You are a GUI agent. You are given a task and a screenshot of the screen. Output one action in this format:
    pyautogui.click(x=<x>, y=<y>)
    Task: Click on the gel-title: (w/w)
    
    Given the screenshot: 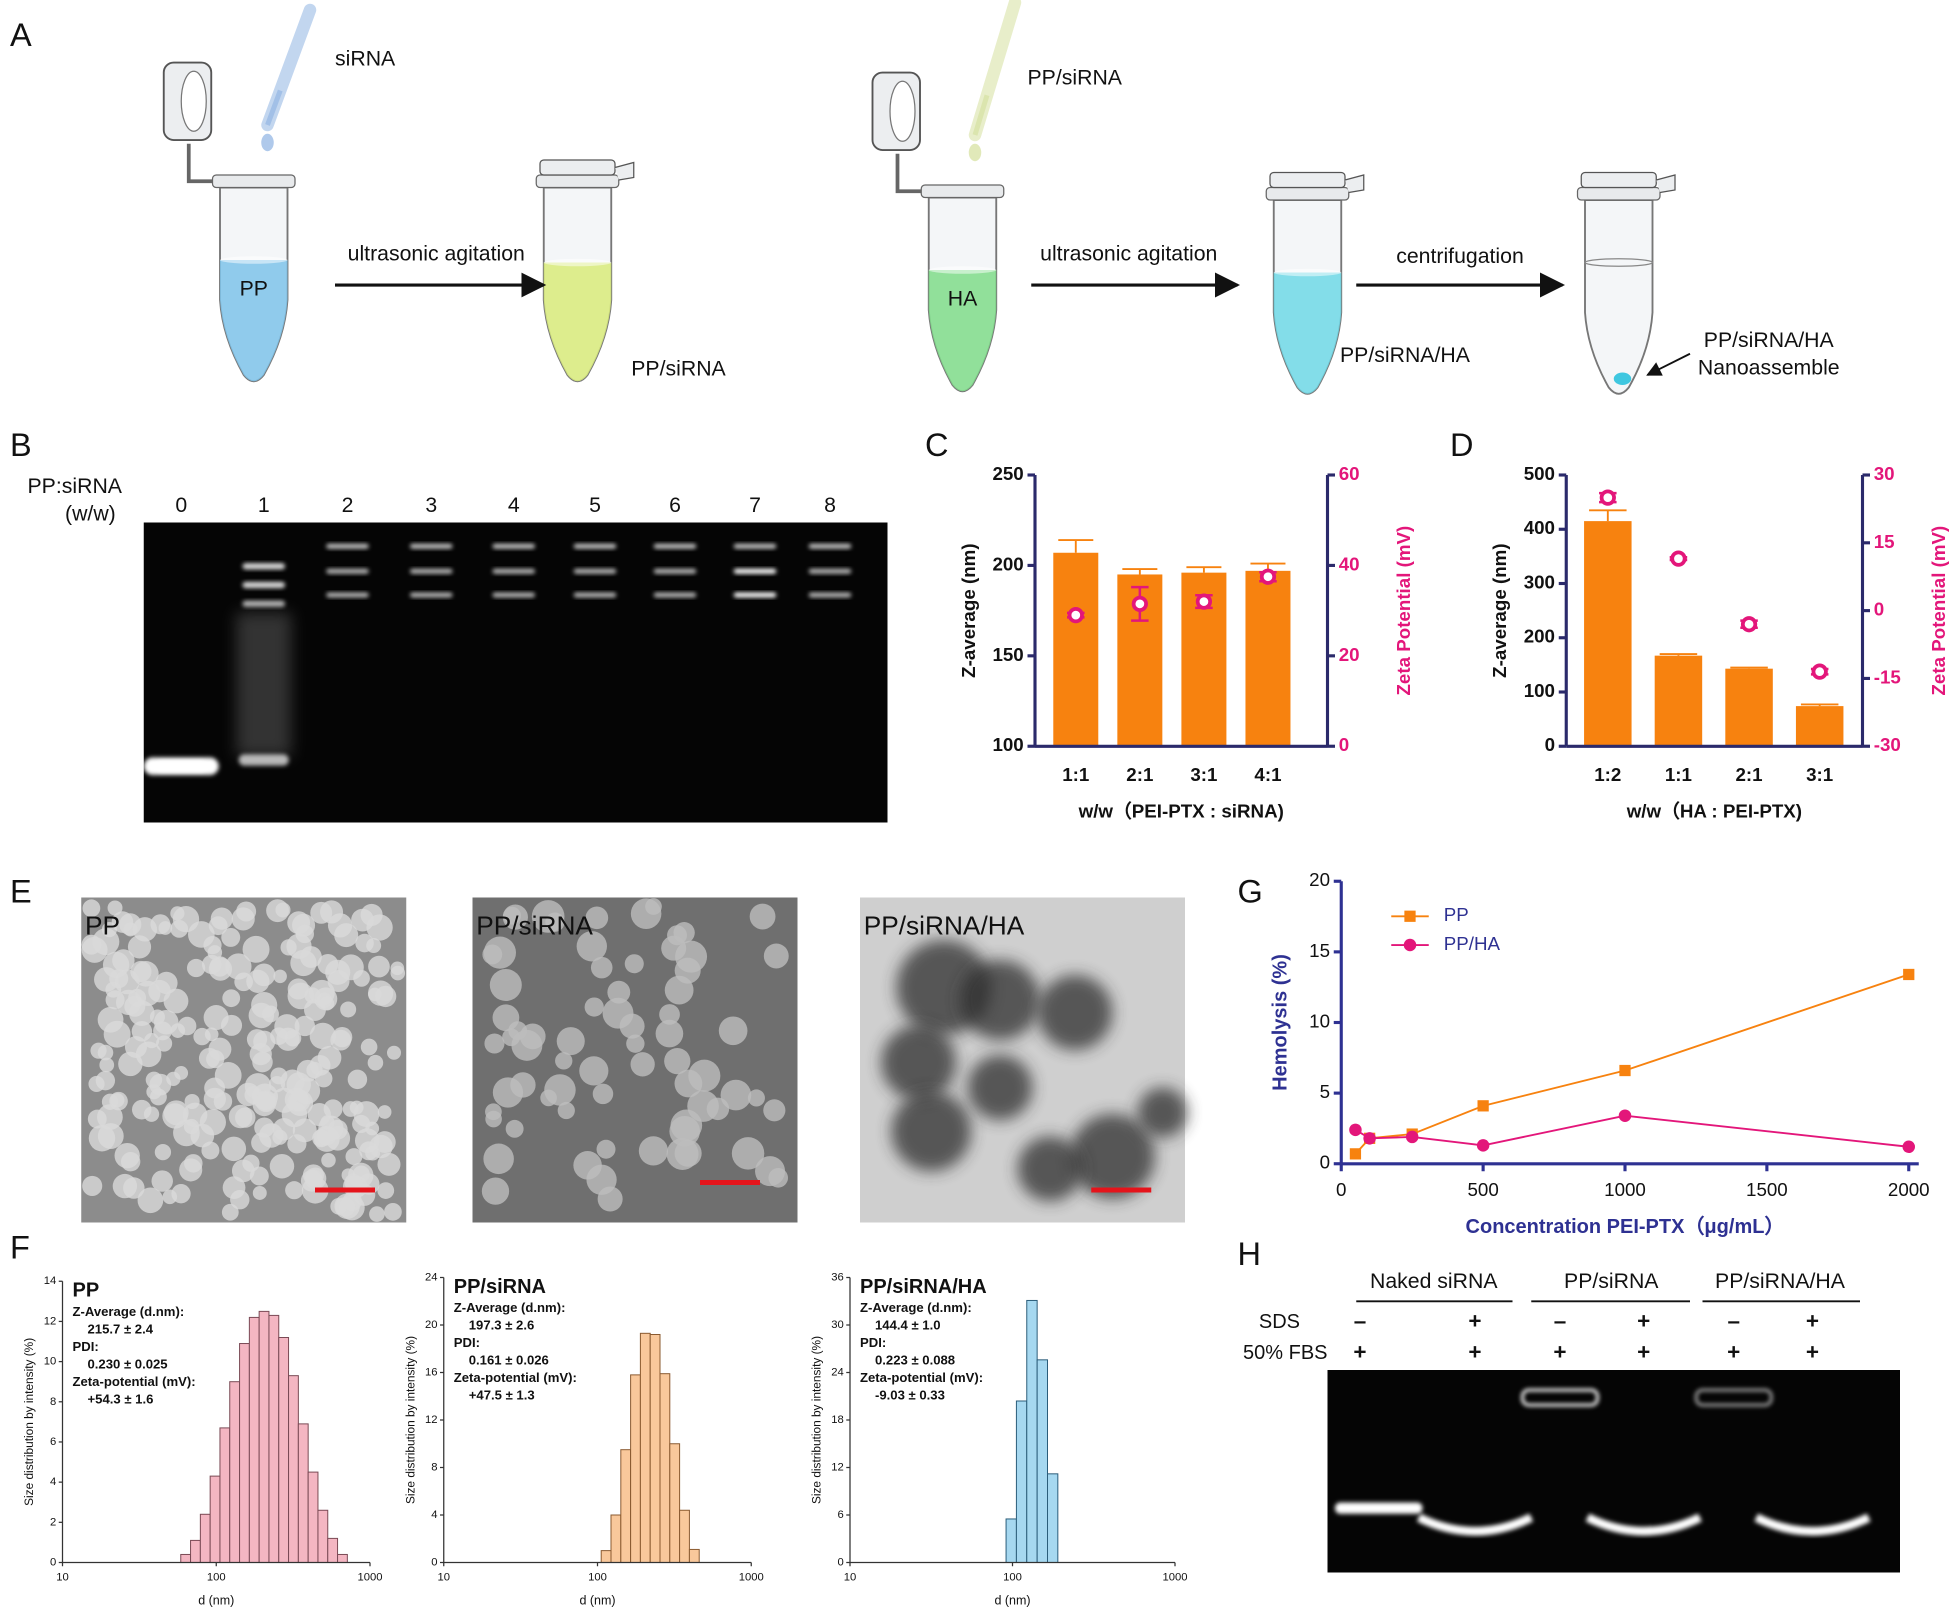 What is the action you would take?
    pyautogui.click(x=90, y=514)
    